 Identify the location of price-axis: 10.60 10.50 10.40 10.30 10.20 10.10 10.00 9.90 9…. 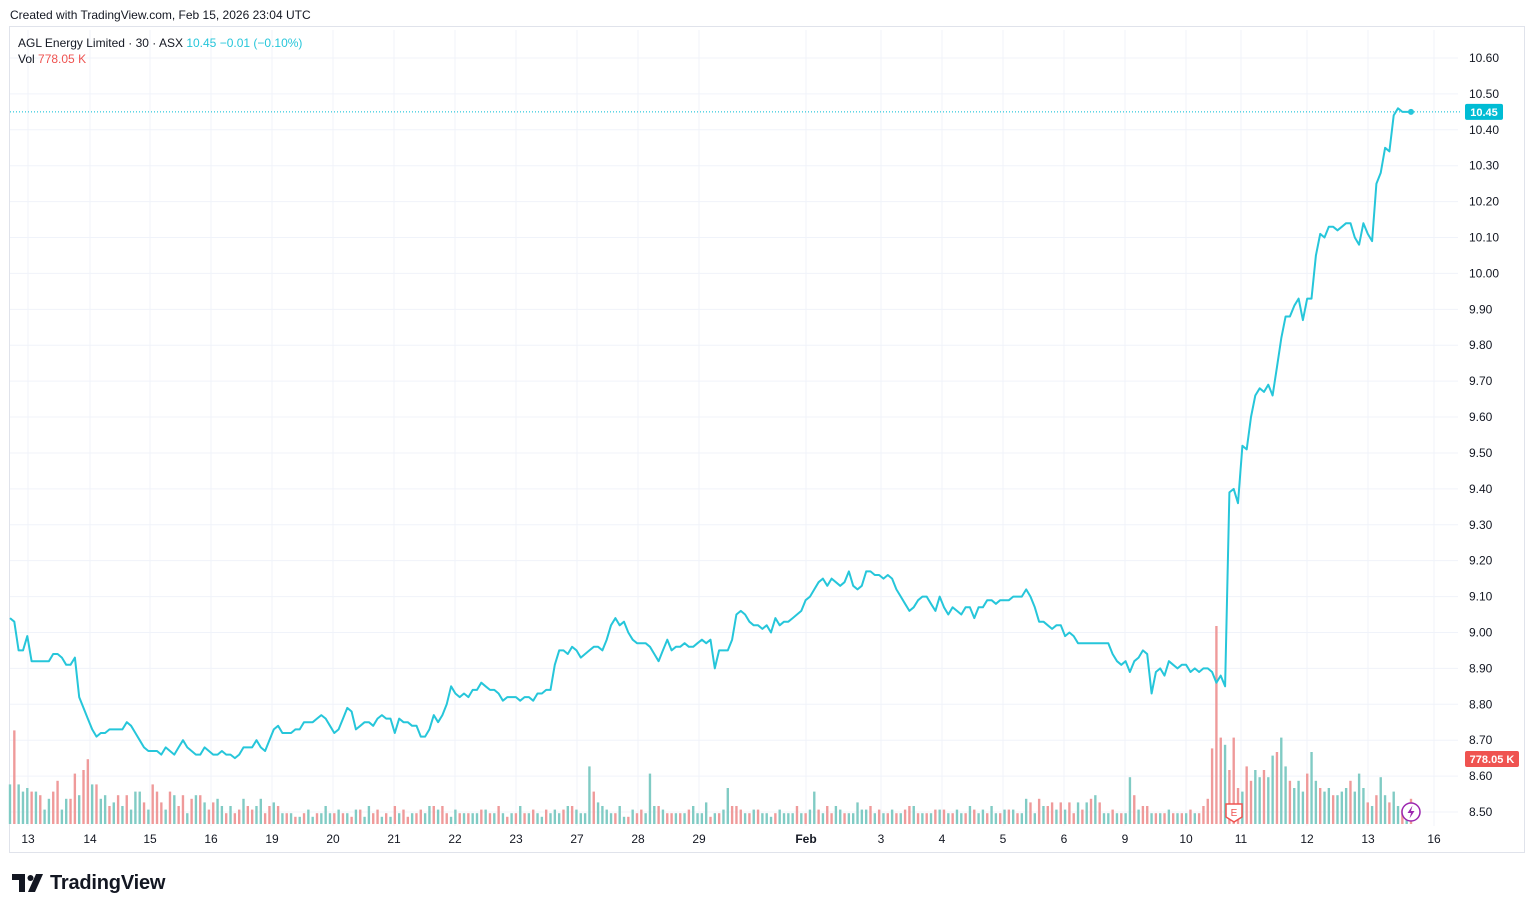
(1484, 435).